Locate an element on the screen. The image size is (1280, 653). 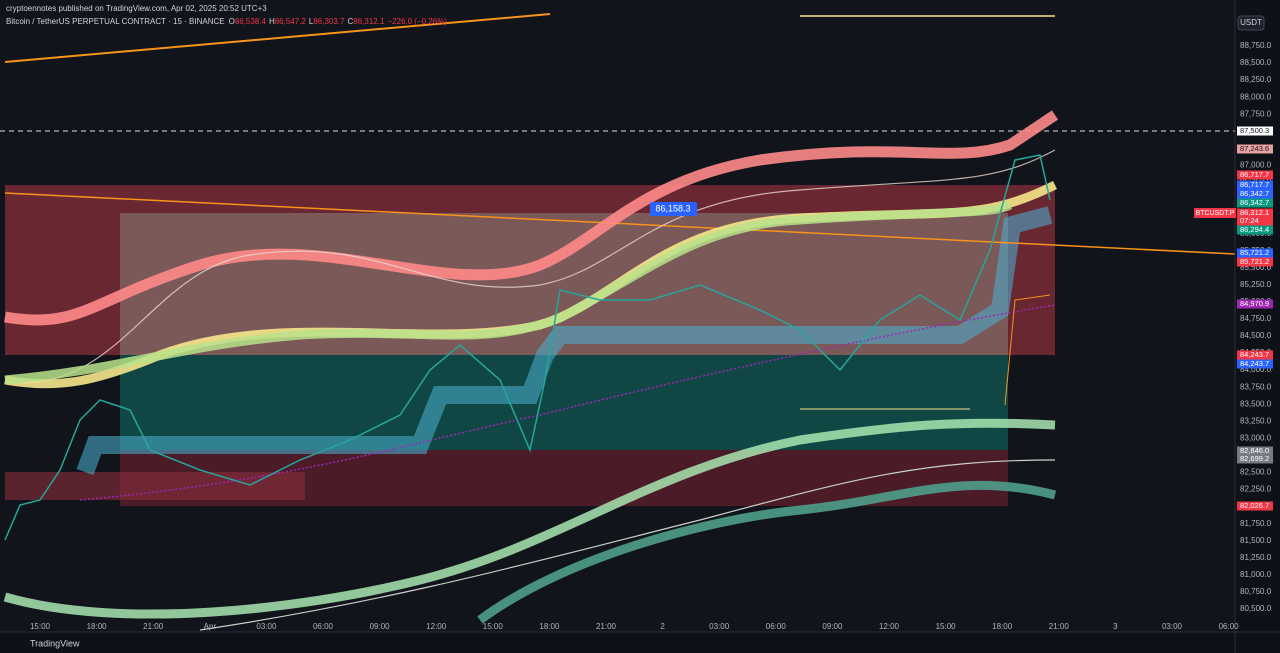
price-label: 87,750.0 is located at coordinates (1256, 113).